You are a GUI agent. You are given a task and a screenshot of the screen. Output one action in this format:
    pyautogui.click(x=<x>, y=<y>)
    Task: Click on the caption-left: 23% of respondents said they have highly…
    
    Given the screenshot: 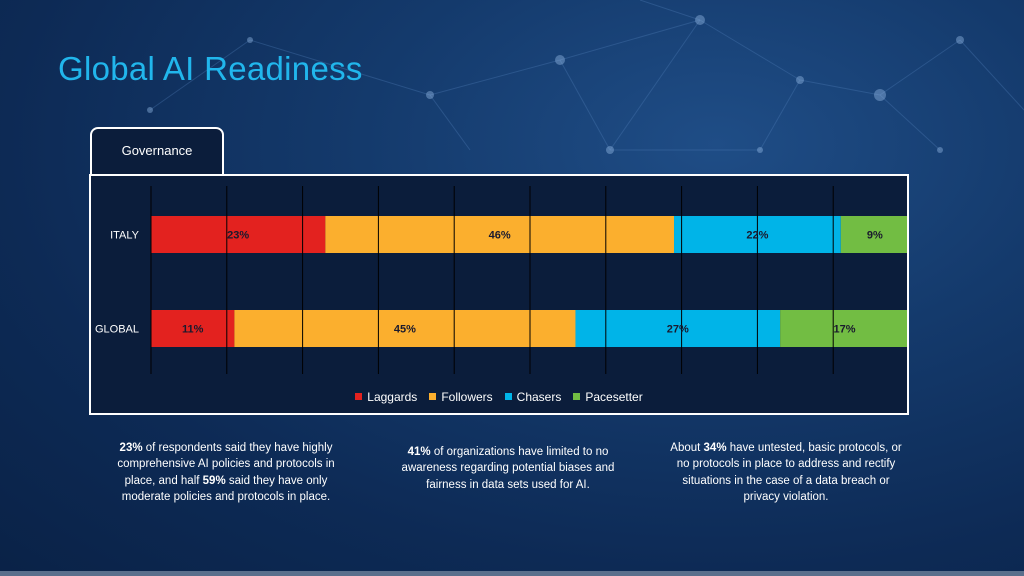 What is the action you would take?
    pyautogui.click(x=226, y=472)
    